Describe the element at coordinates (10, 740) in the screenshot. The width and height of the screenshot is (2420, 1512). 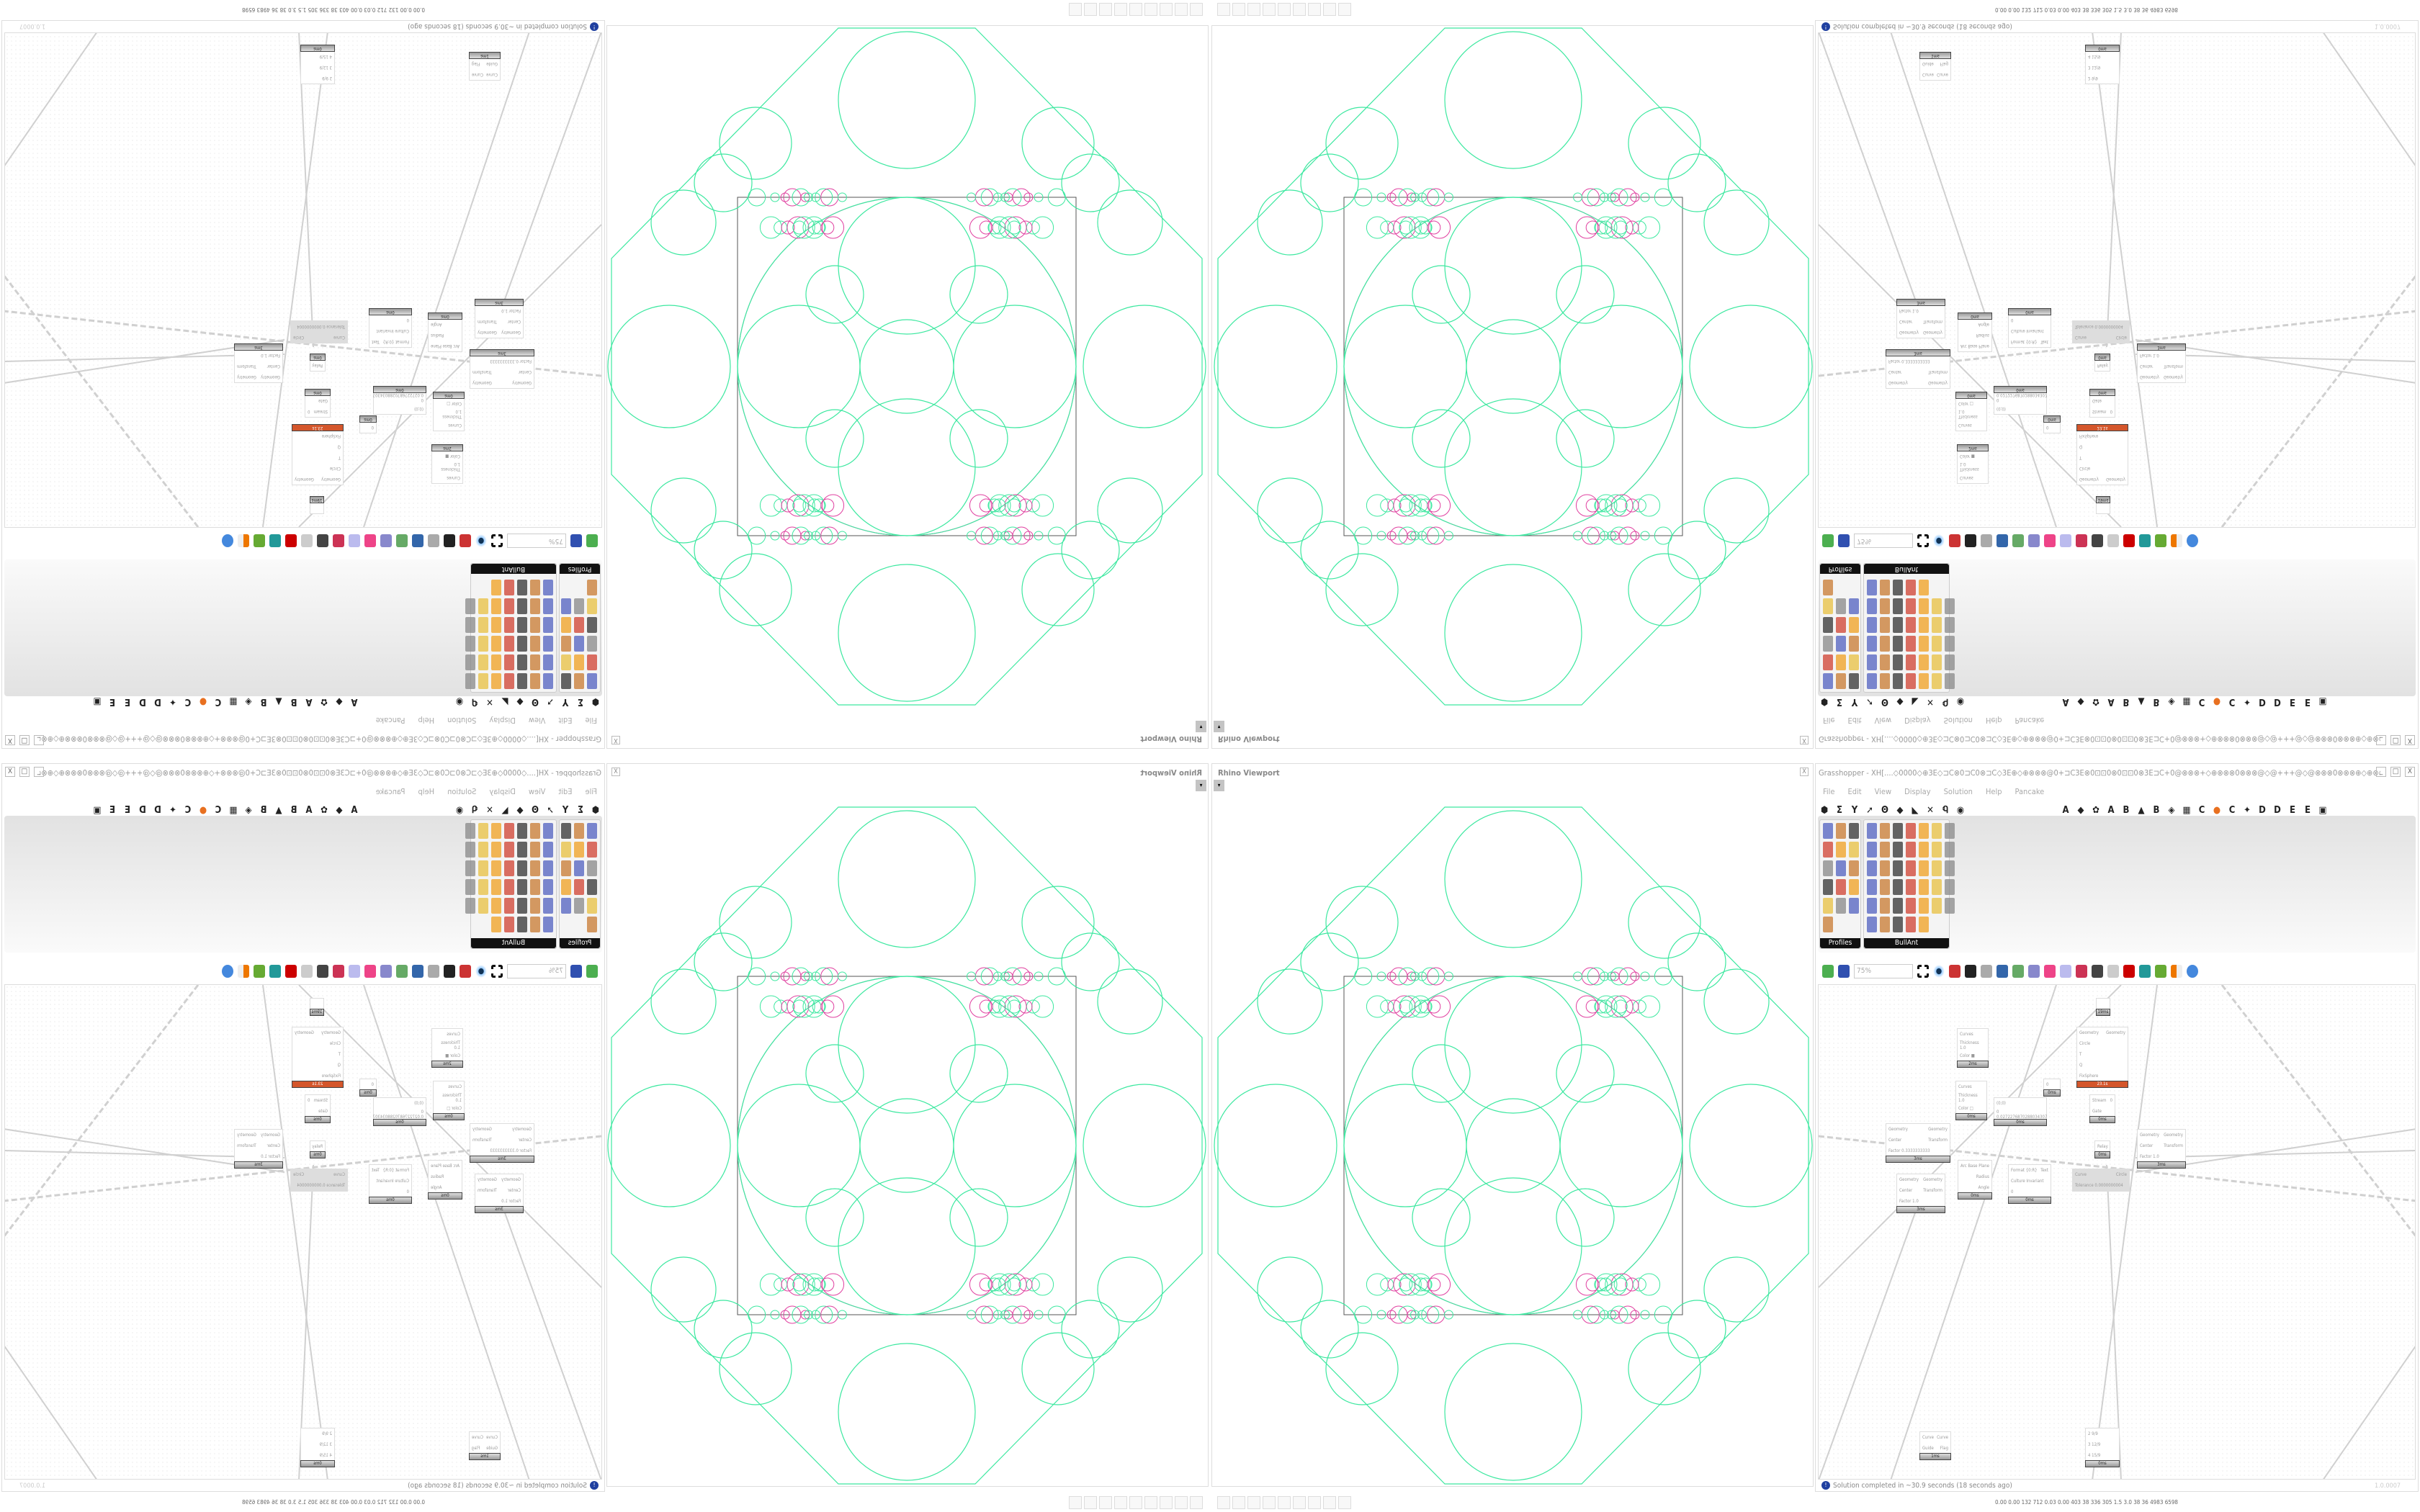
I see `close-button: X` at that location.